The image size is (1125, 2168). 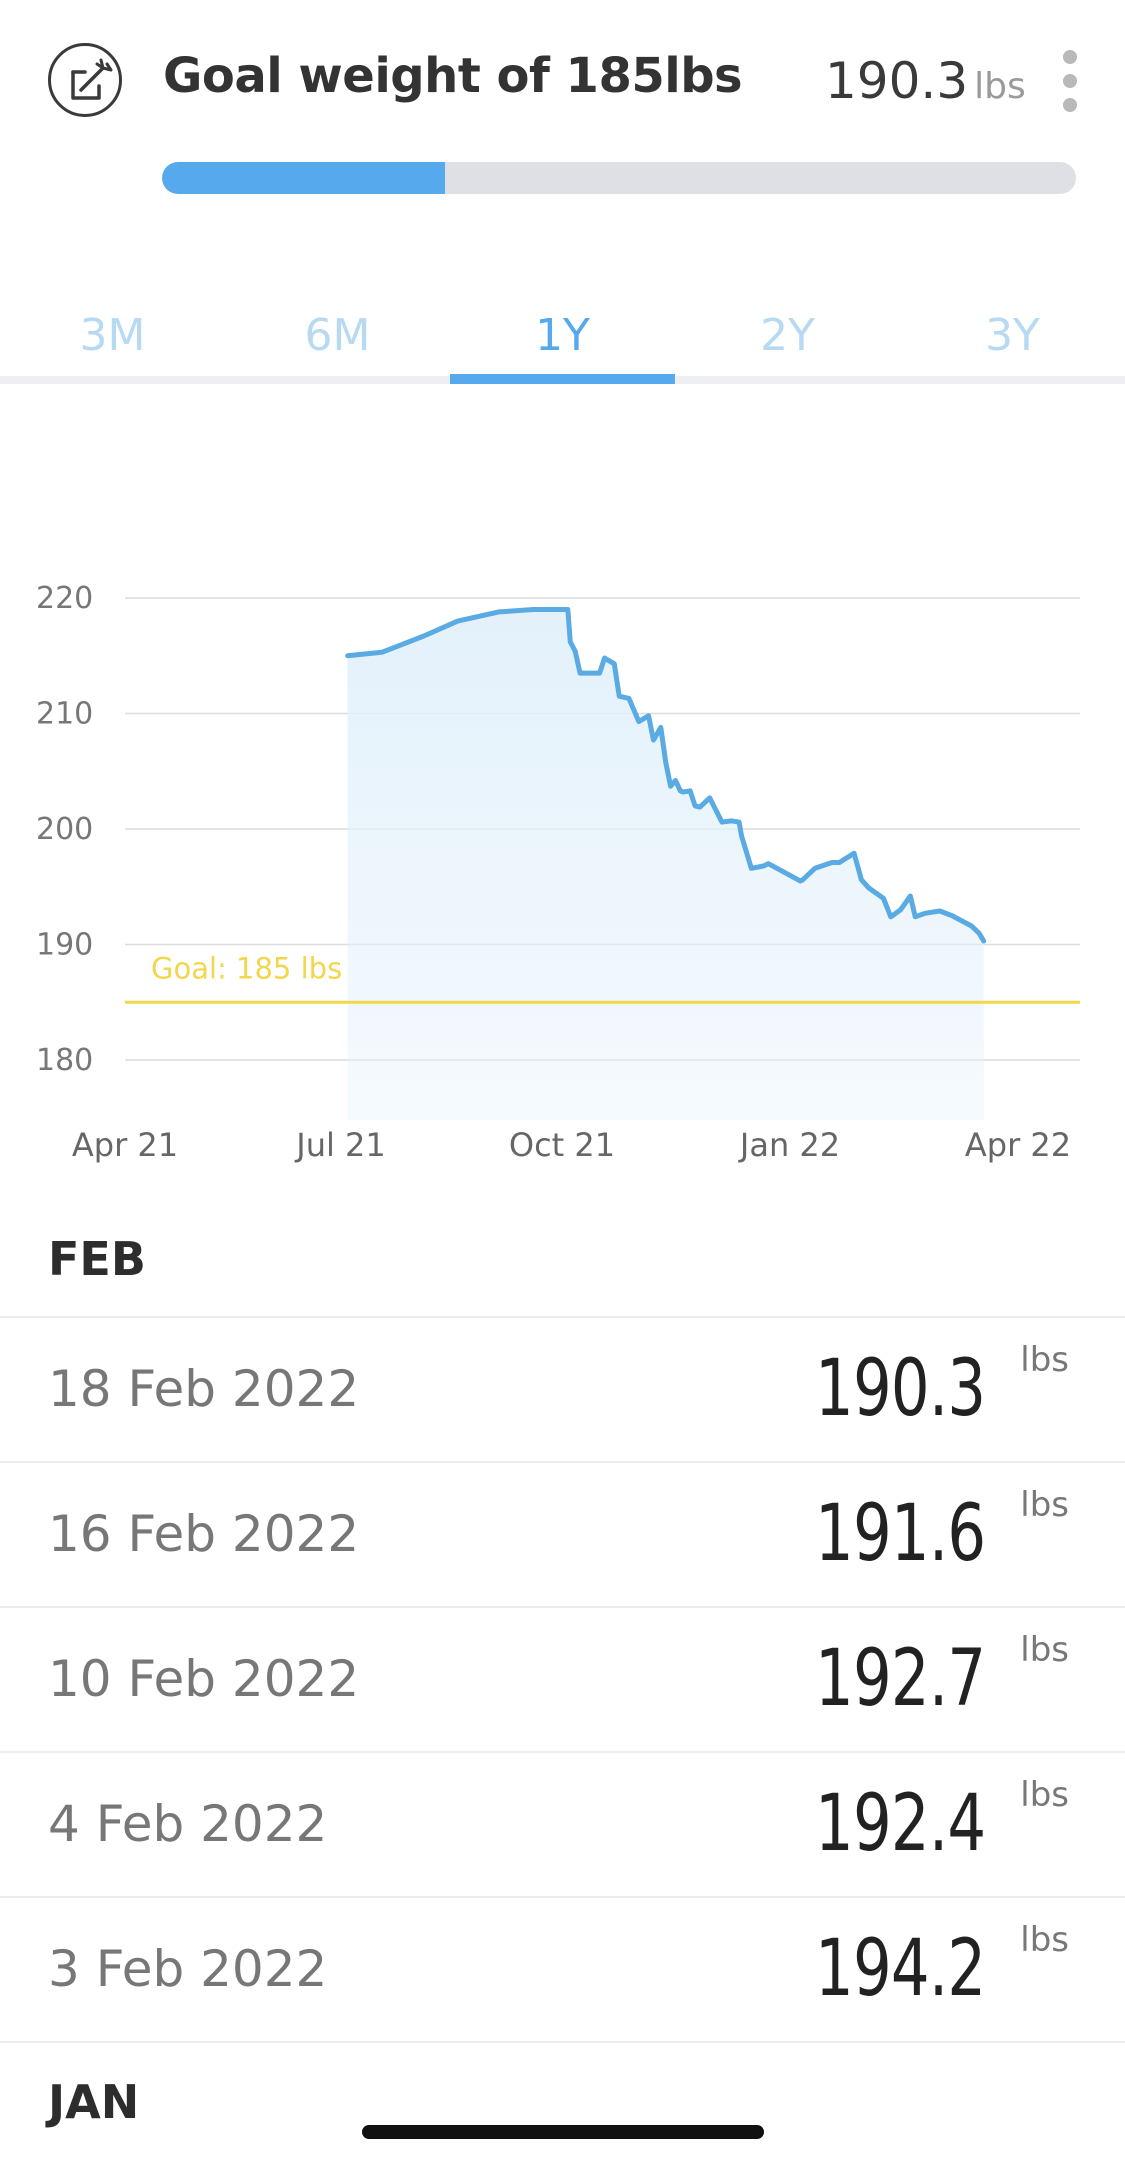 I want to click on entry-value: 192.7, so click(x=900, y=1679).